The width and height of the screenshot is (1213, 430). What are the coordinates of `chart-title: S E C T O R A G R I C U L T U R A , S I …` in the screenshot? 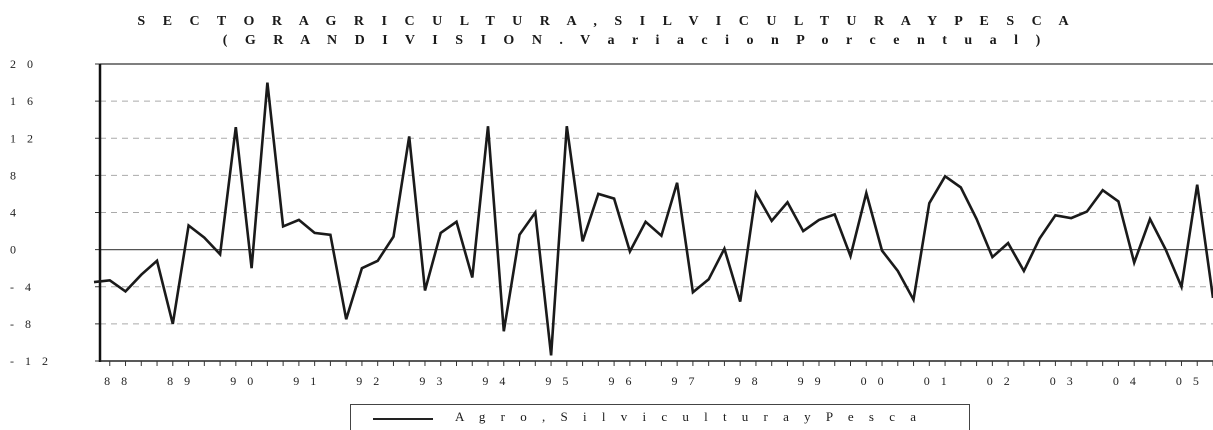 It's located at (606, 21).